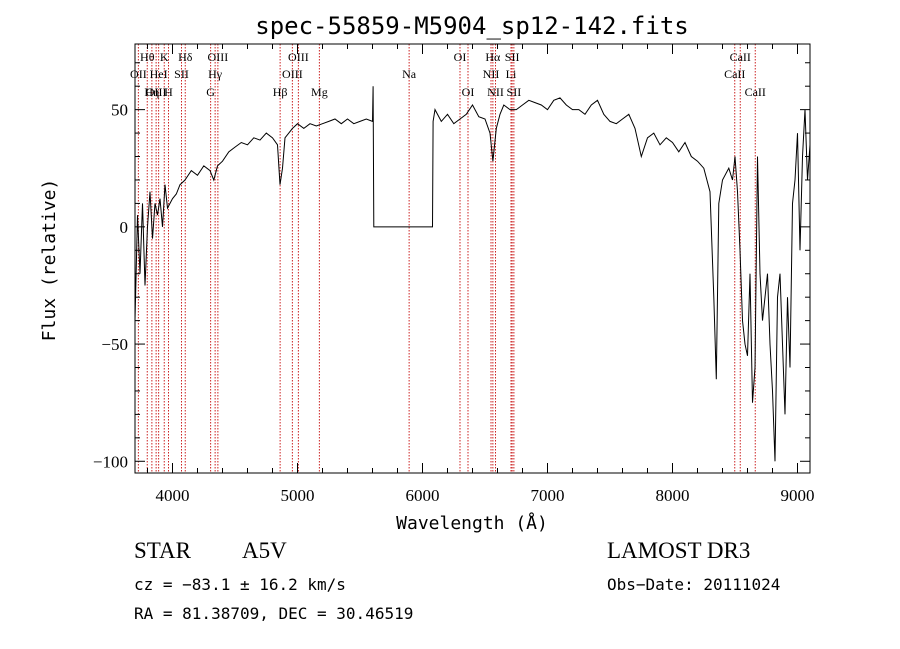  Describe the element at coordinates (679, 550) in the screenshot. I see `survey-name: LAMOST DR3` at that location.